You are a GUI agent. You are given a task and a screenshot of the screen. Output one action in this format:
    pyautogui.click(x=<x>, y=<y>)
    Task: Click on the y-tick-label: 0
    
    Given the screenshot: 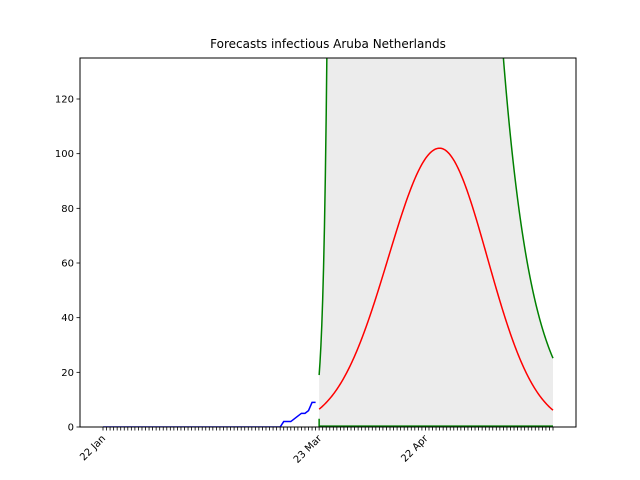 What is the action you would take?
    pyautogui.click(x=71, y=428)
    